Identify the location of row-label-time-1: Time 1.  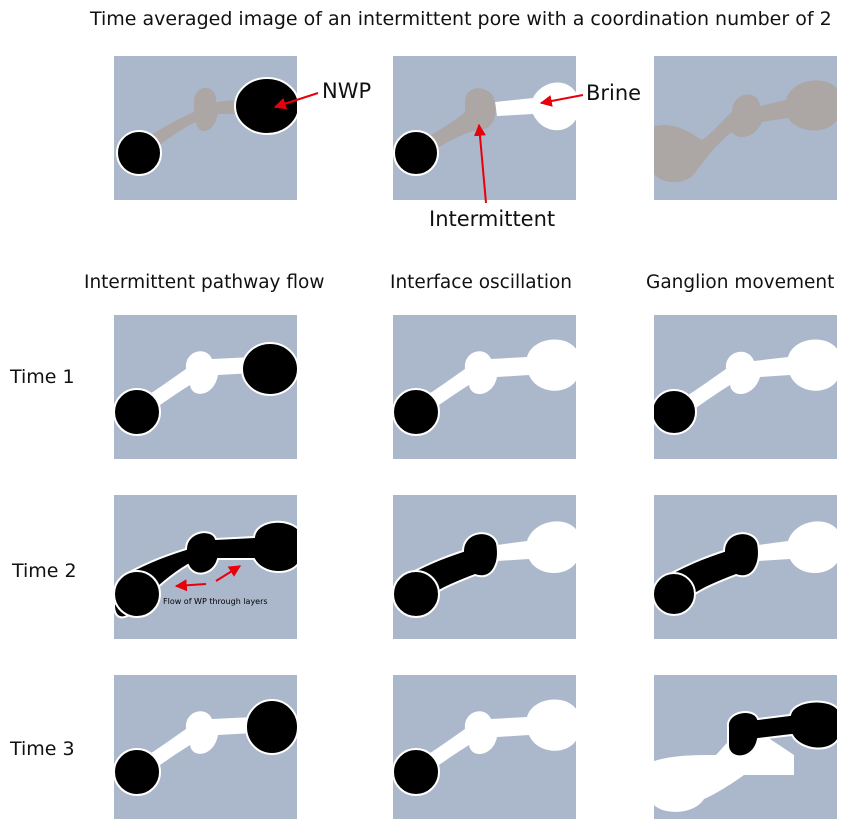
(42, 377).